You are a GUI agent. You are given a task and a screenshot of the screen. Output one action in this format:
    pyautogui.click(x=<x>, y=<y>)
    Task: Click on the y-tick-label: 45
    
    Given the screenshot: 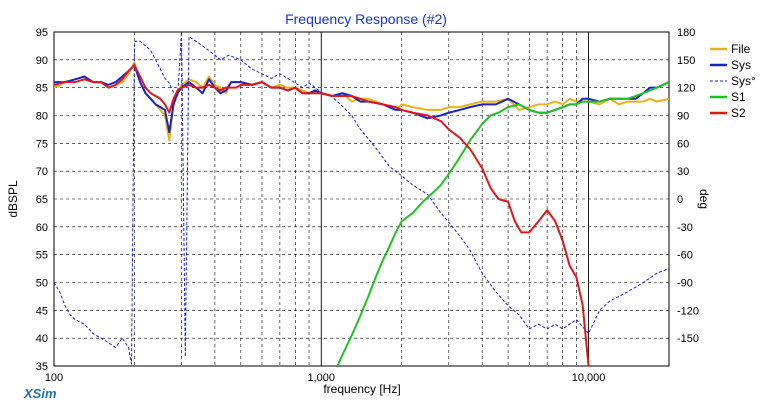 What is the action you would take?
    pyautogui.click(x=42, y=311)
    